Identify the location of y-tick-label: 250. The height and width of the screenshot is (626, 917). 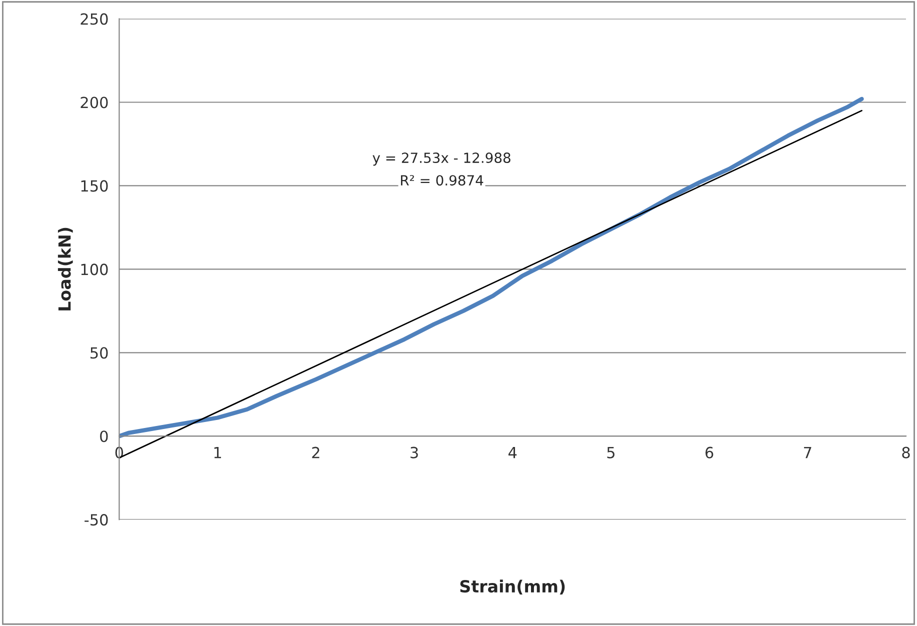
(94, 19).